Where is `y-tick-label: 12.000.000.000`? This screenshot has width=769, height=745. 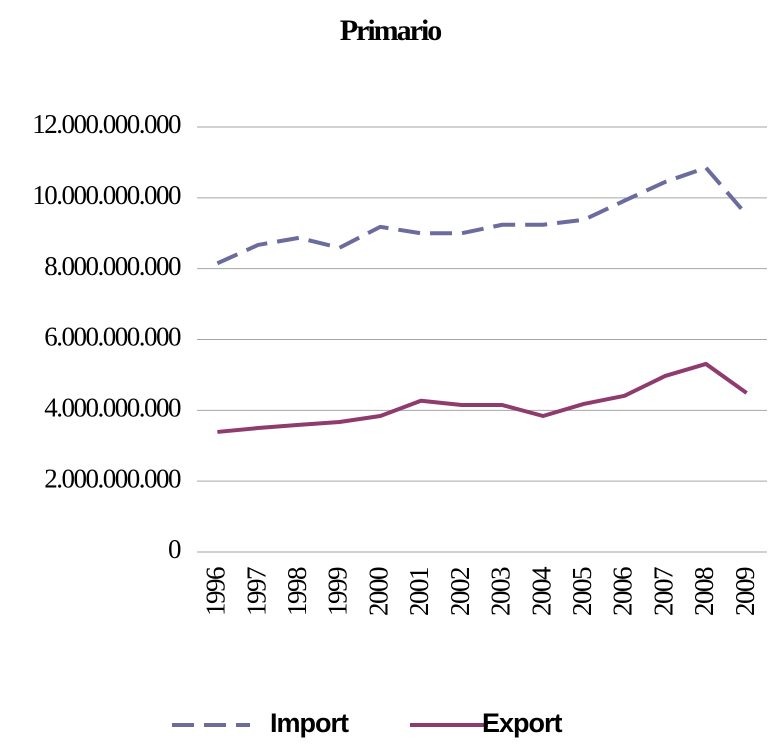 y-tick-label: 12.000.000.000 is located at coordinates (106, 124).